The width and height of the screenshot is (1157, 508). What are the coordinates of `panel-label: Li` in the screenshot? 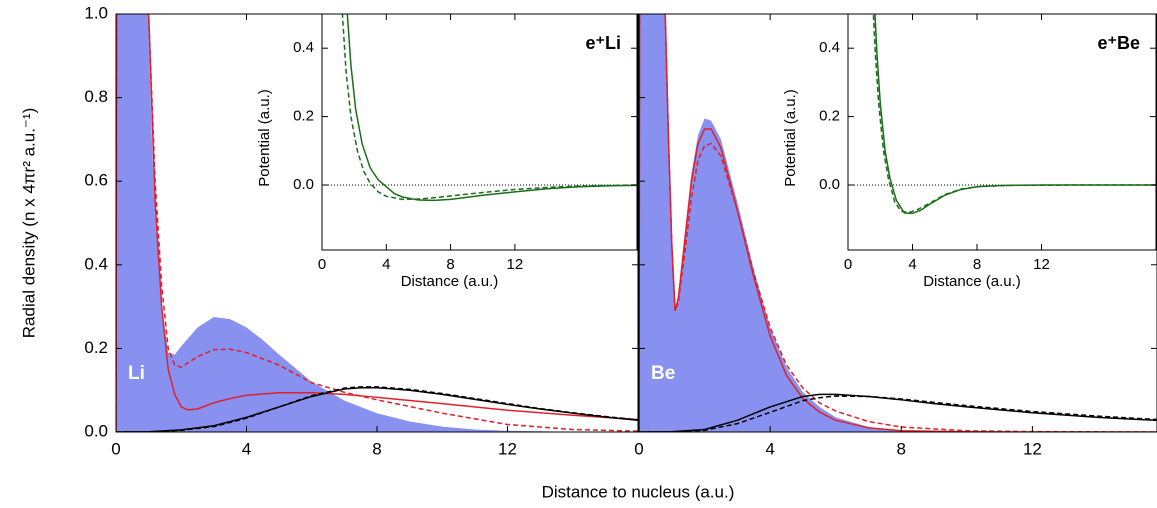 It's located at (136, 373).